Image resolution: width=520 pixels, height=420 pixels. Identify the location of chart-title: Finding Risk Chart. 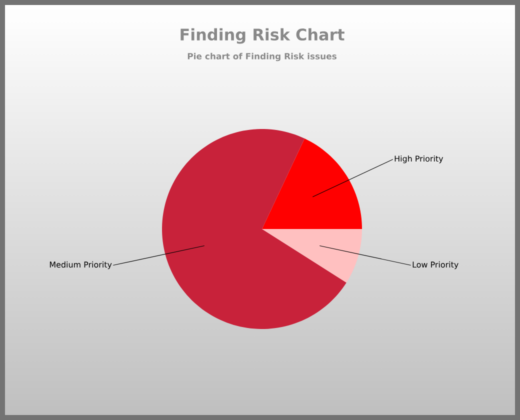
(262, 36).